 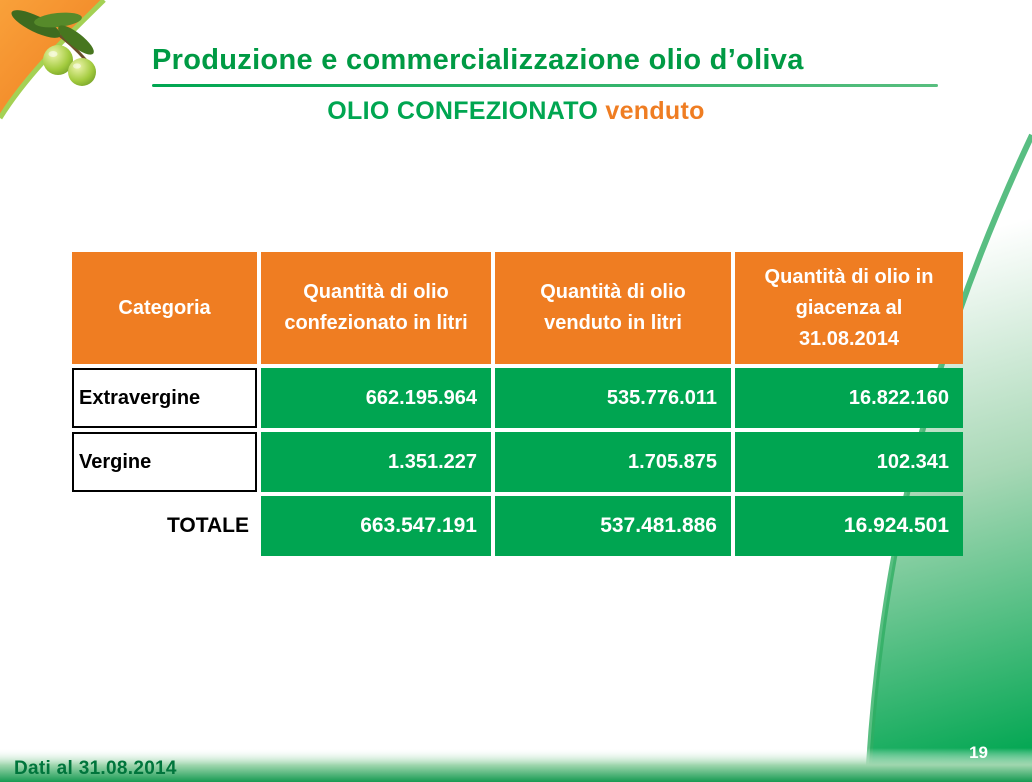 I want to click on category-cell: Extravergine, so click(x=164, y=398).